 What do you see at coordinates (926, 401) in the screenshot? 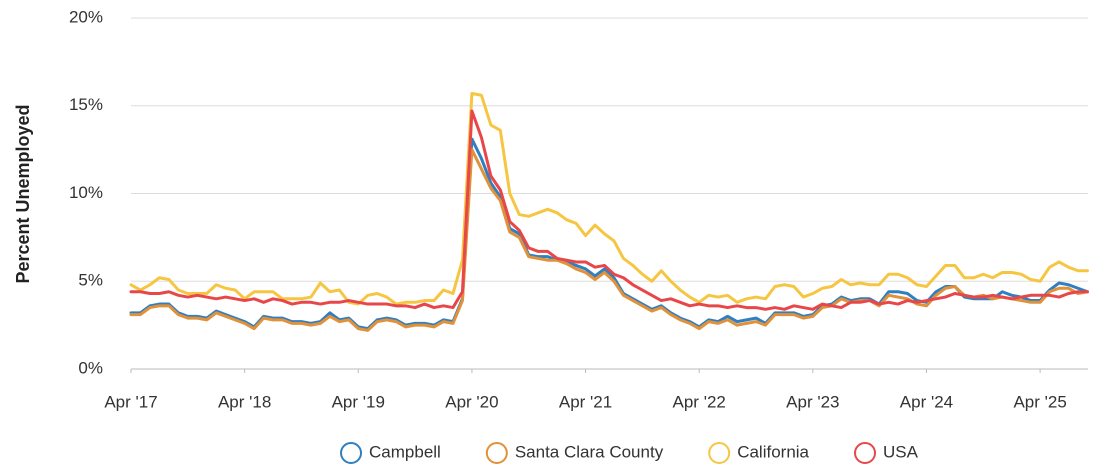
I see `x-tick-label: Apr '24` at bounding box center [926, 401].